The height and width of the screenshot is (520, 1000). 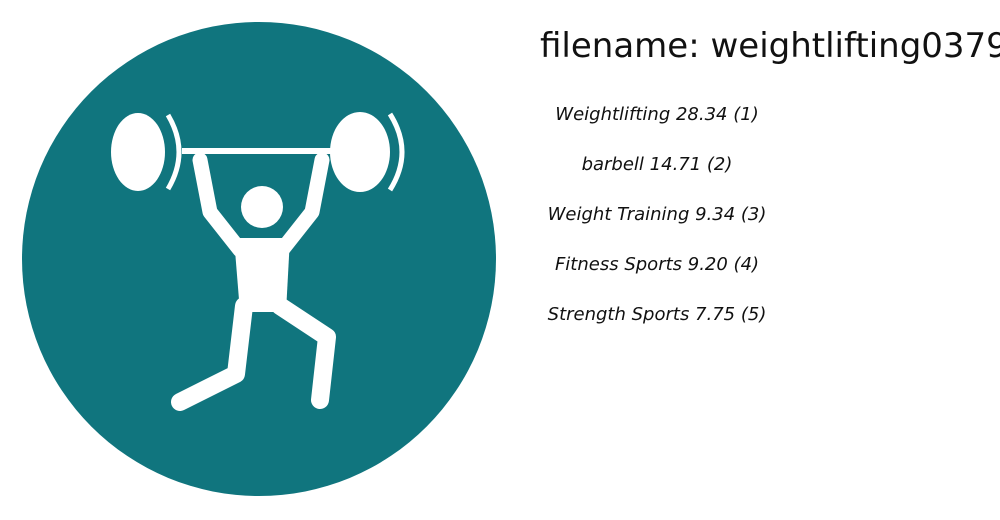 I want to click on left-plate-icon, so click(x=138, y=152).